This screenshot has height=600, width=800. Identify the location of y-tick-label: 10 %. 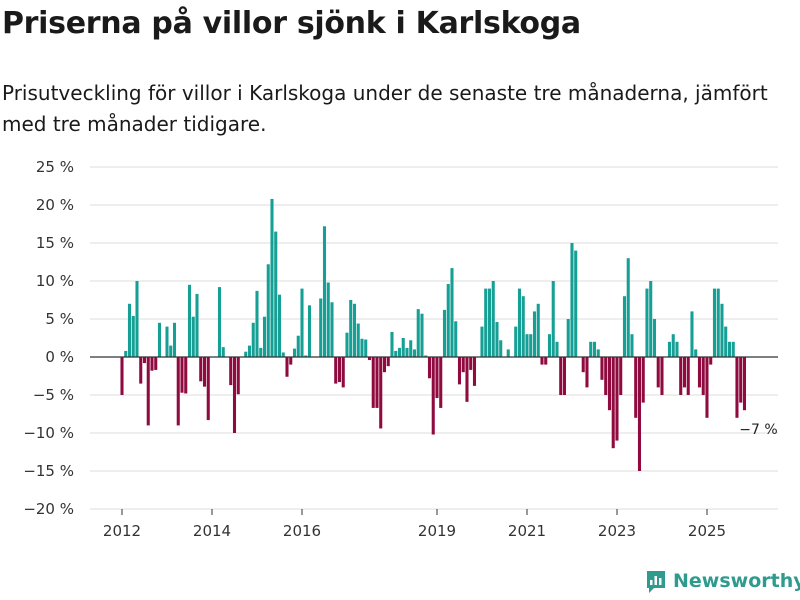
(55, 281).